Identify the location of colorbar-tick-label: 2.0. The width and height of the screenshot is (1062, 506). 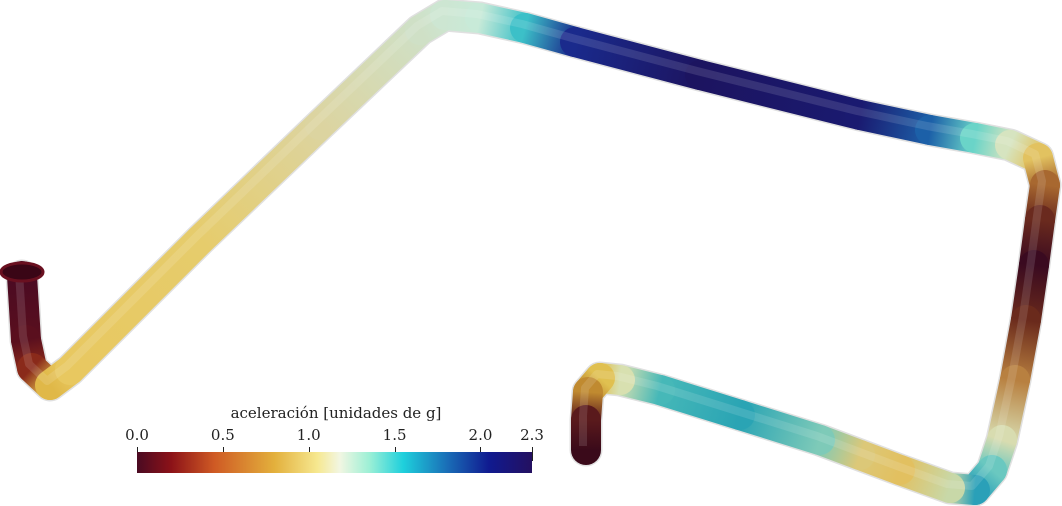
(480, 435).